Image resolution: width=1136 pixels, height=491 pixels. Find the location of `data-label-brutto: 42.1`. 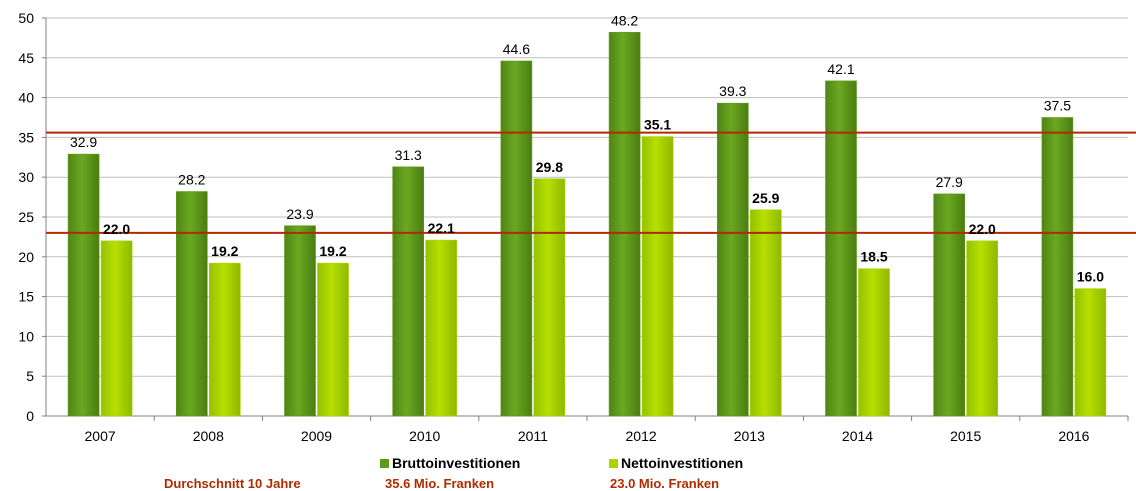

data-label-brutto: 42.1 is located at coordinates (840, 69).